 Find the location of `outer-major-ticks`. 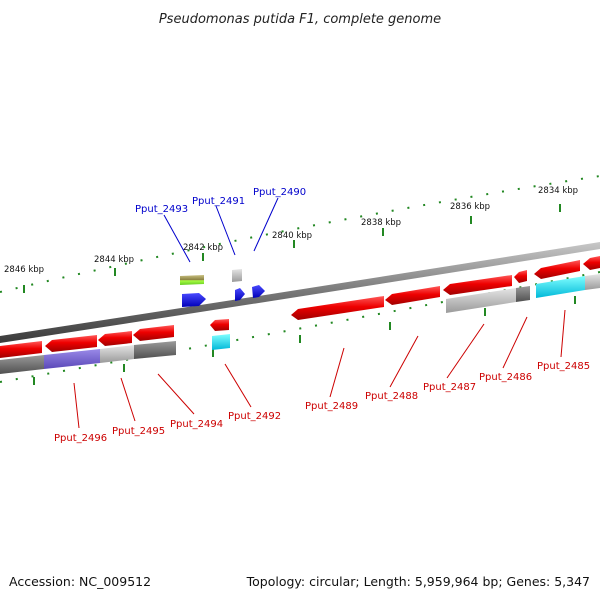

outer-major-ticks is located at coordinates (292, 248).